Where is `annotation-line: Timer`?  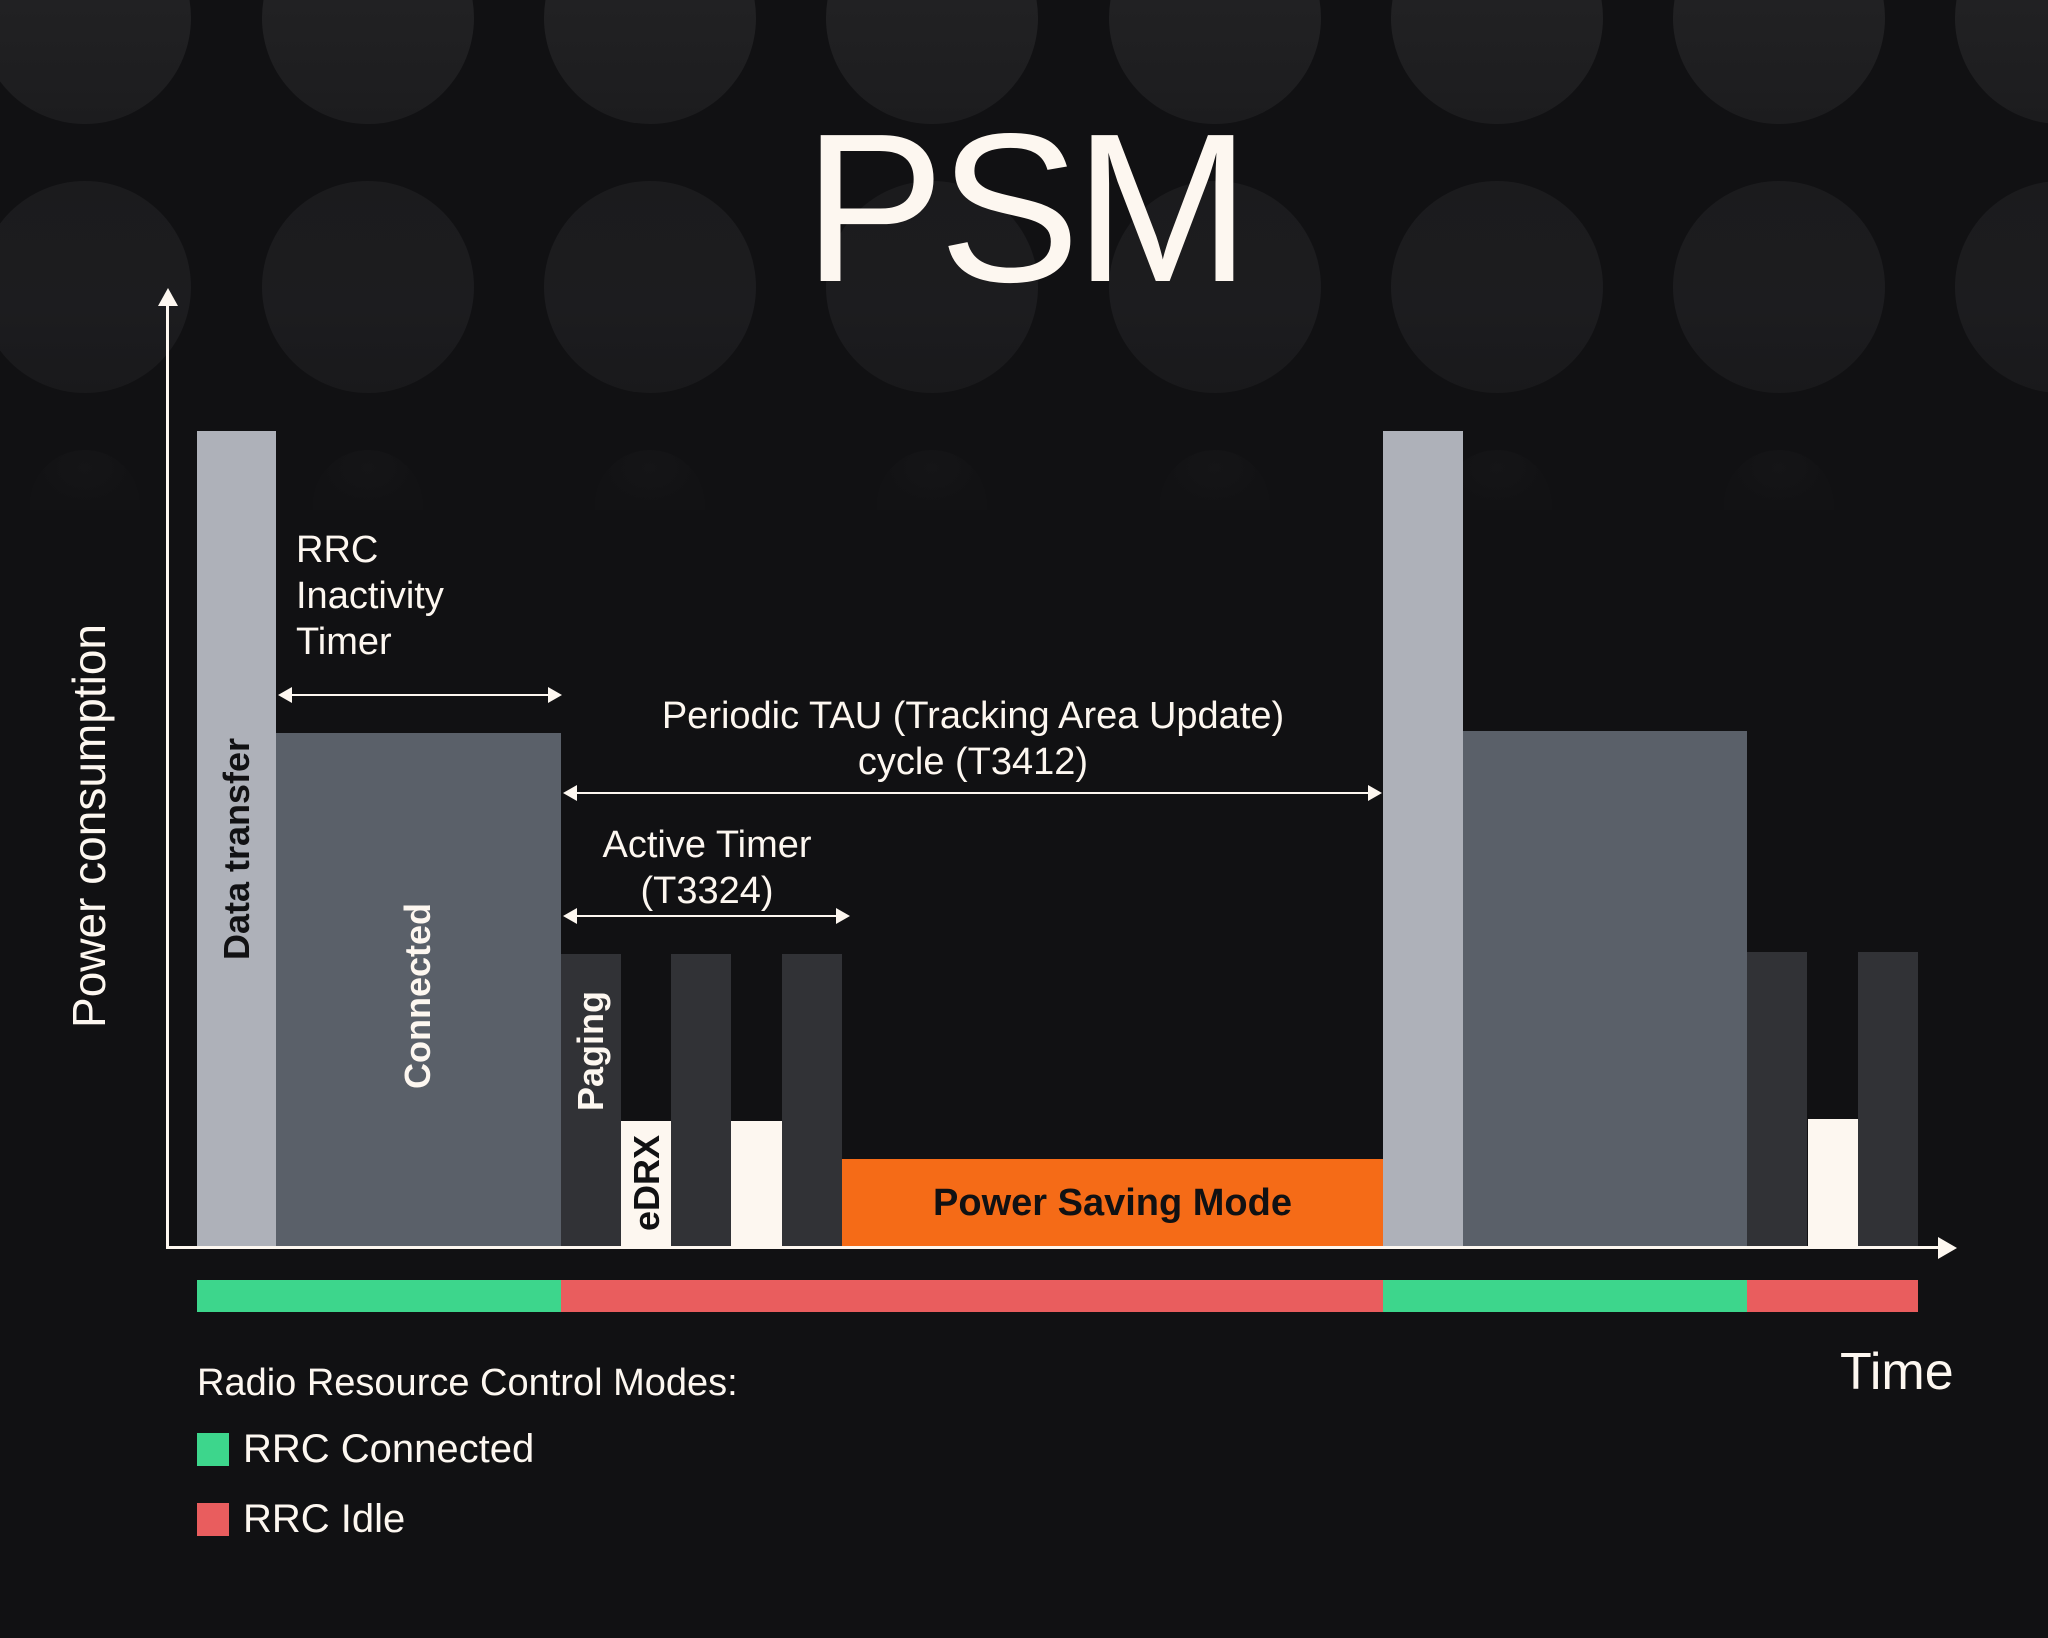 annotation-line: Timer is located at coordinates (344, 642).